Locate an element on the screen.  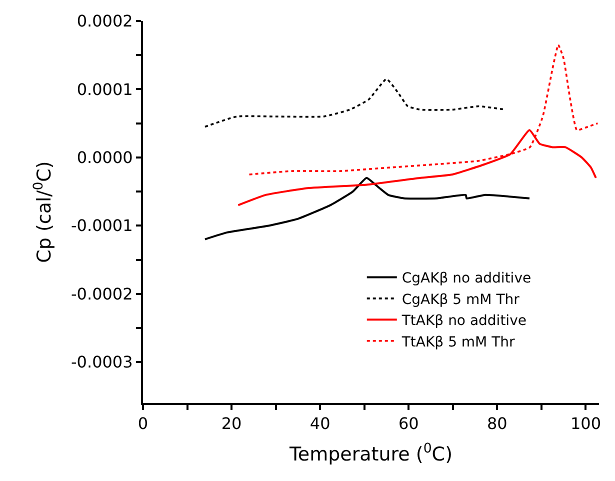
y-tick-label: -0.0003 is located at coordinates (102, 362).